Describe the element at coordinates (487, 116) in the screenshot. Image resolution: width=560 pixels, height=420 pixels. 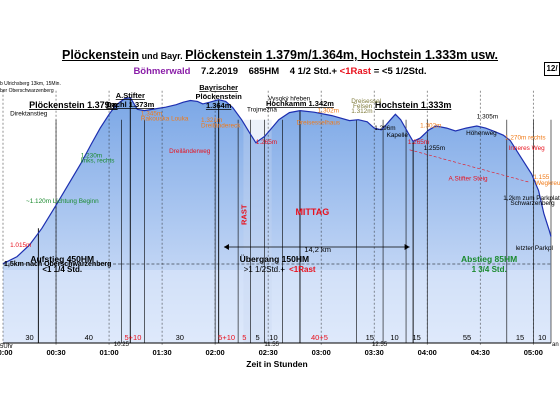
I see `annotation: 1.305m` at that location.